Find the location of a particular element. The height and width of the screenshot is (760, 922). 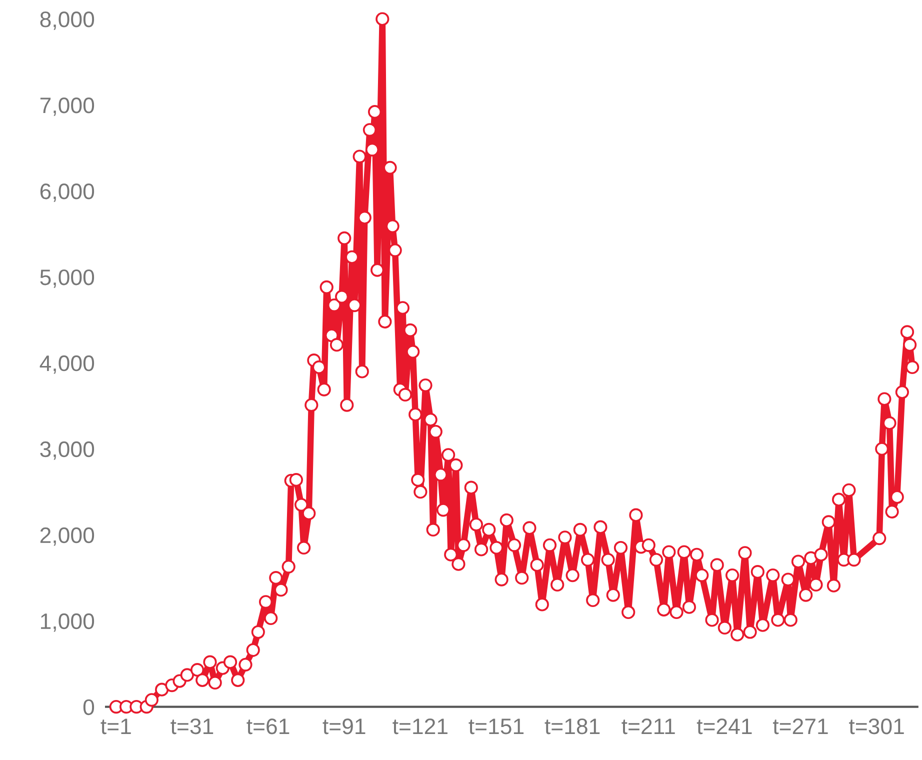

y-tick-label: 8,000 is located at coordinates (67, 21).